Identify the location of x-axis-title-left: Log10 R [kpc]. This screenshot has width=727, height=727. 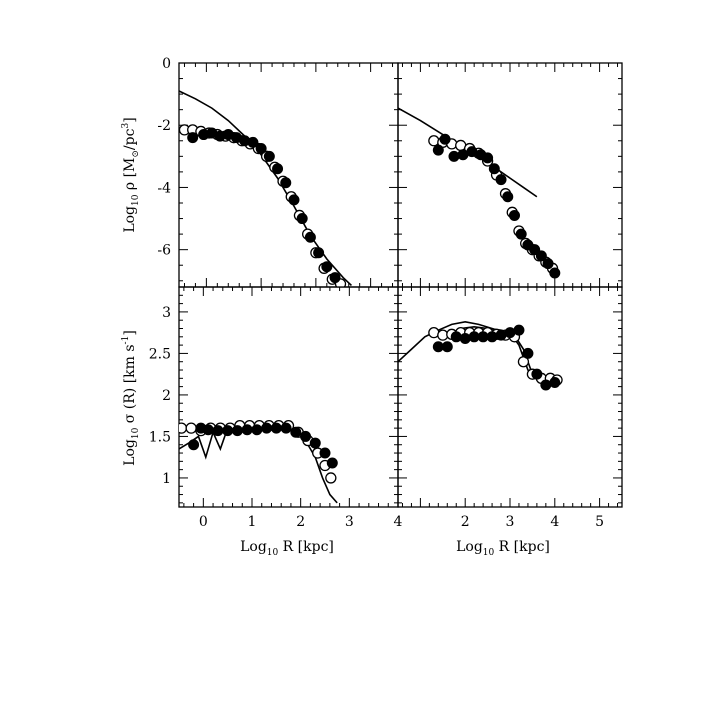
(287, 548).